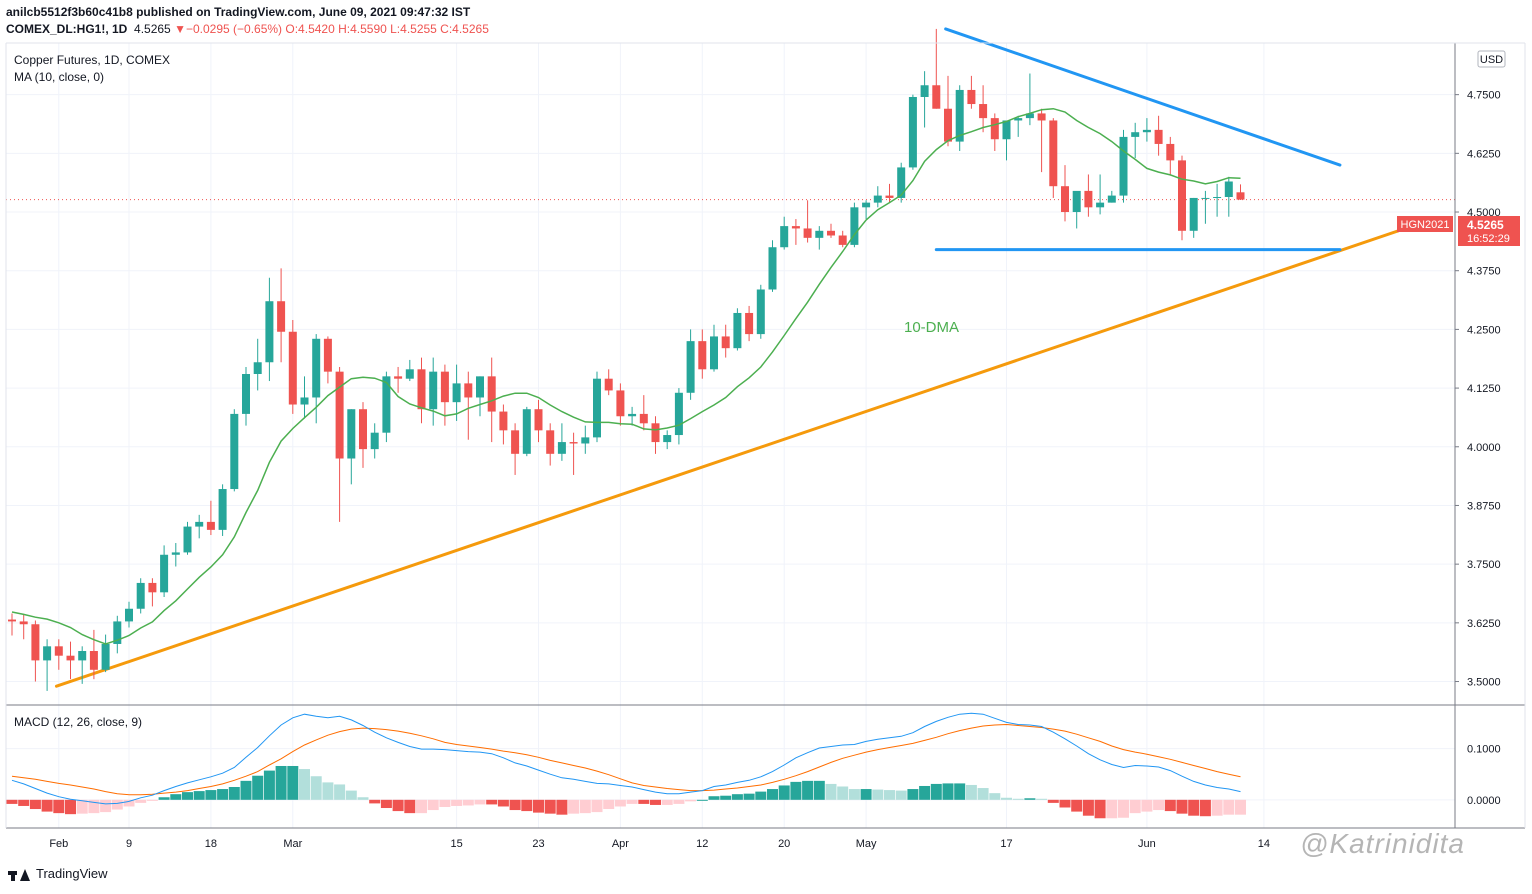 Image resolution: width=1532 pixels, height=894 pixels. What do you see at coordinates (1484, 750) in the screenshot?
I see `macd-tick-label: 0.1000` at bounding box center [1484, 750].